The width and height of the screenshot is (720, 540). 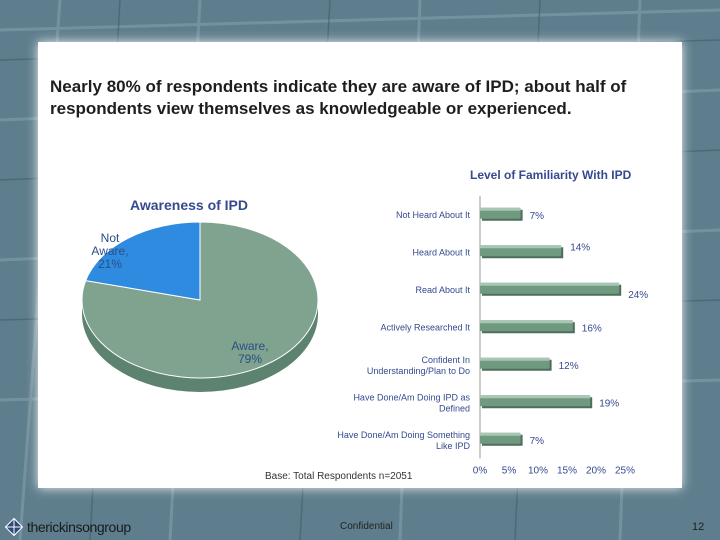 I want to click on category-label: Actively Researched It, so click(x=425, y=327).